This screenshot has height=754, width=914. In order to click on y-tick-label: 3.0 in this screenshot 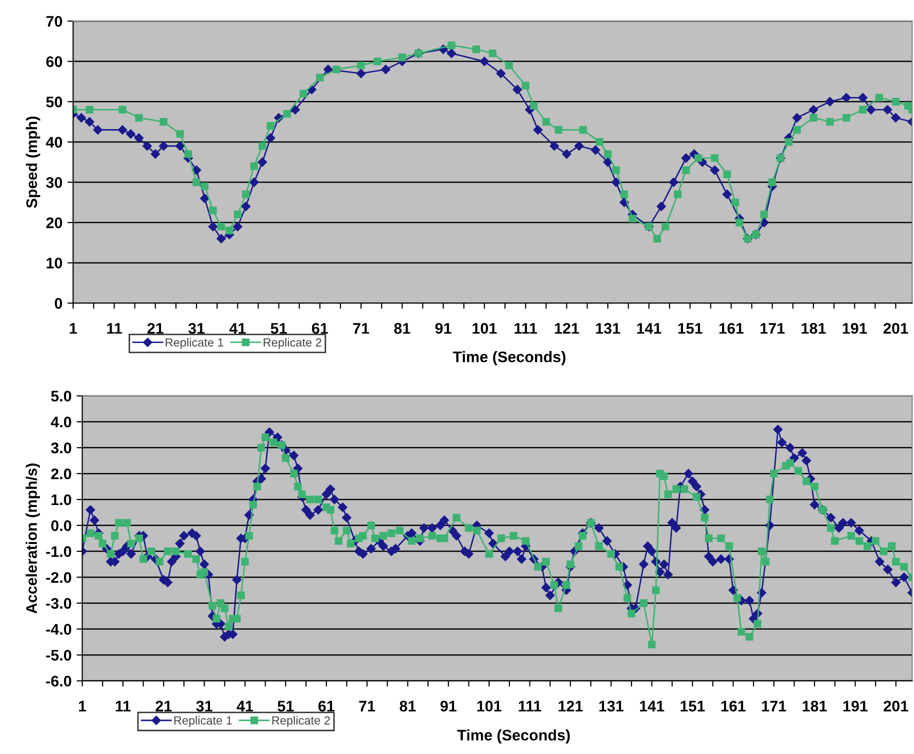, I will do `click(61, 448)`.